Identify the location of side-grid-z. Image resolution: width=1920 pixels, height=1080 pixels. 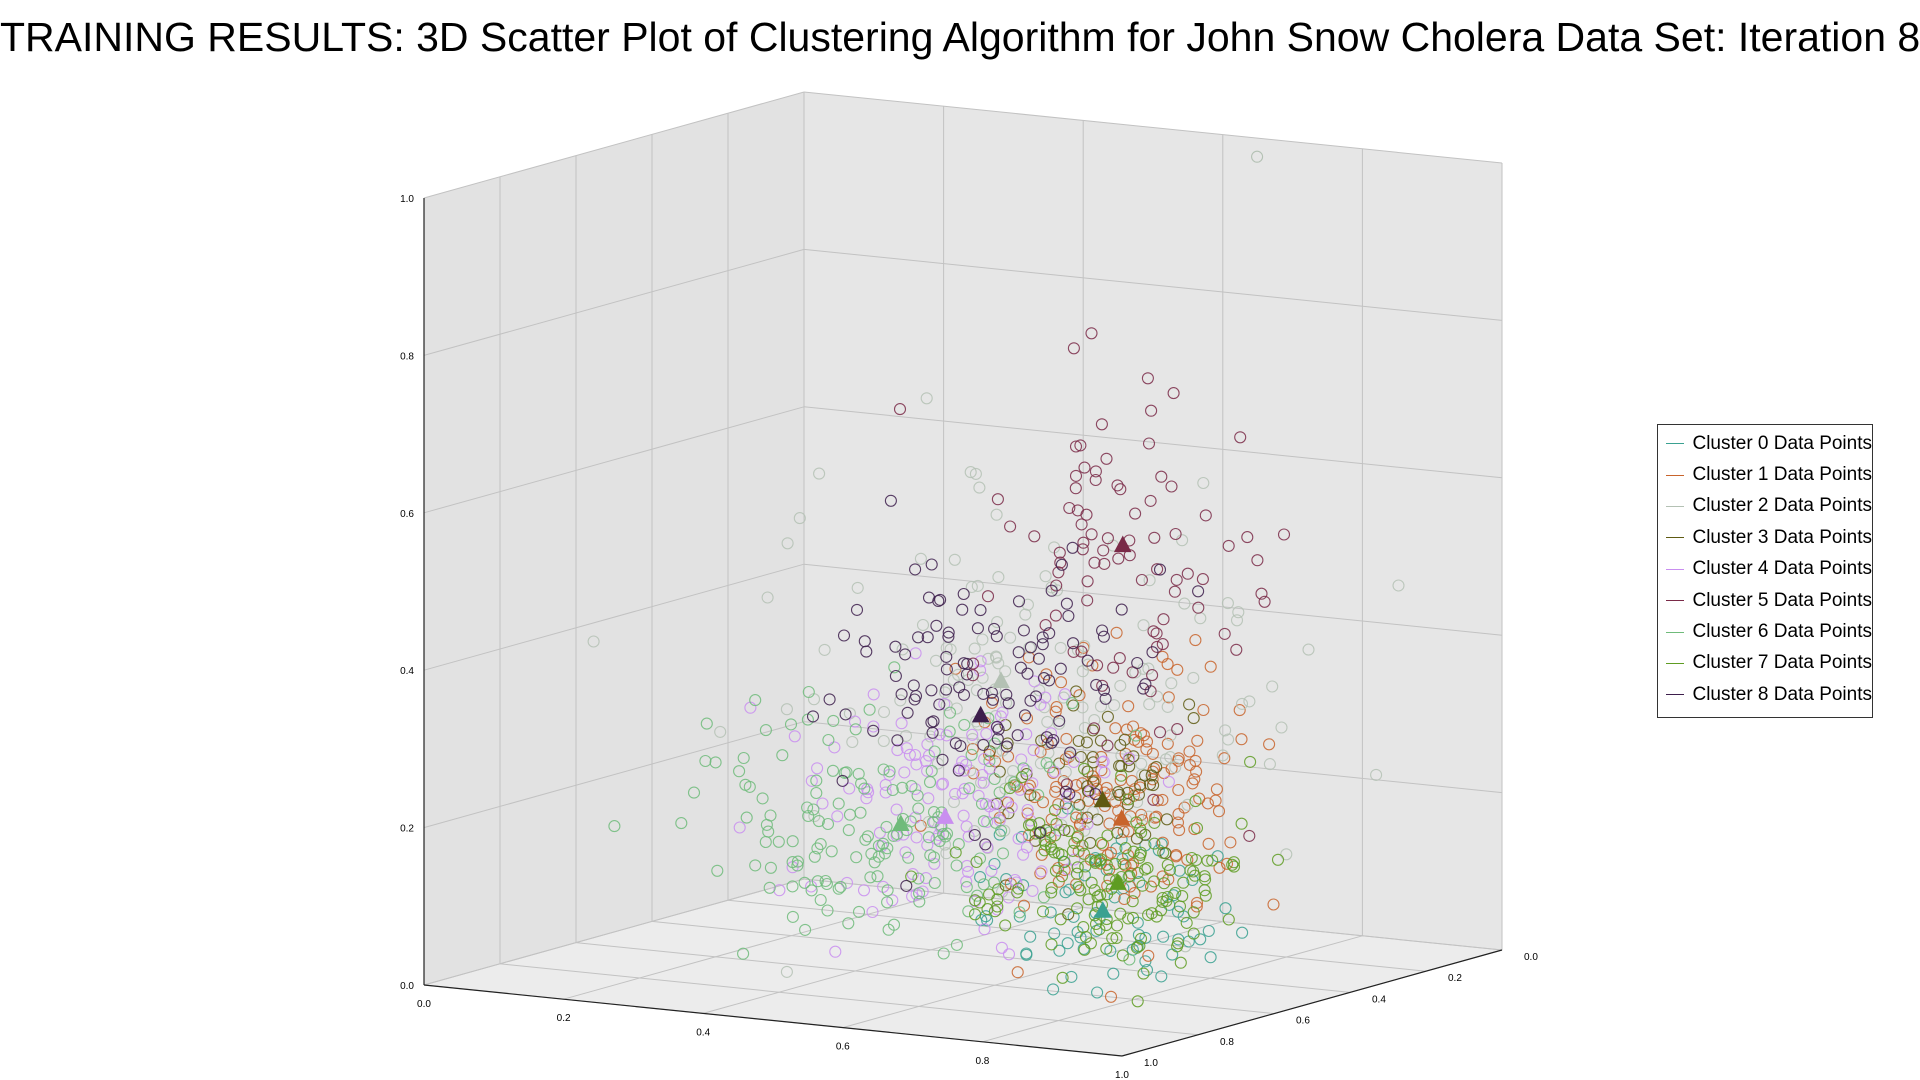
(614, 302).